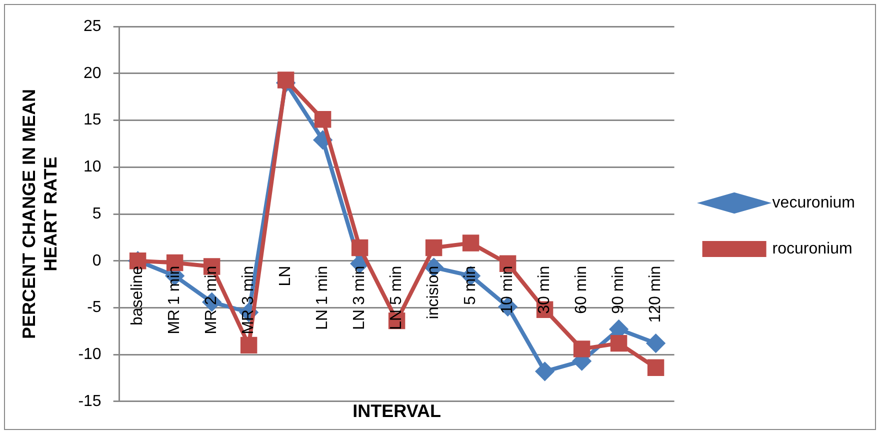 This screenshot has height=434, width=880. What do you see at coordinates (396, 411) in the screenshot?
I see `x-axis-title: INTERVAL` at bounding box center [396, 411].